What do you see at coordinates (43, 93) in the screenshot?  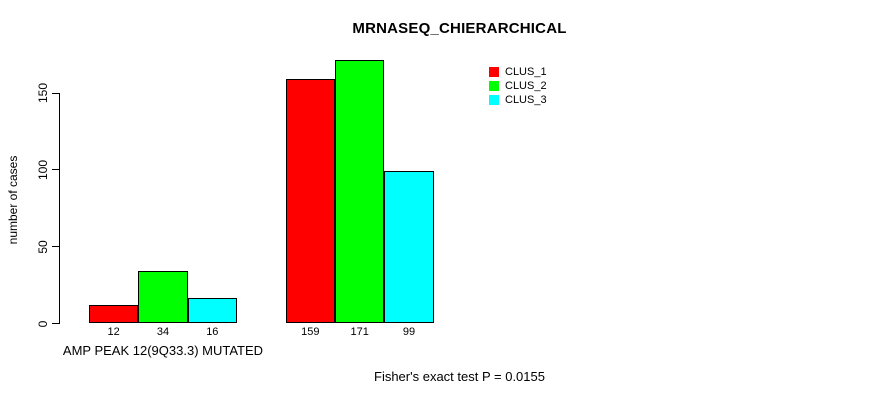 I see `y-tick-label: 150` at bounding box center [43, 93].